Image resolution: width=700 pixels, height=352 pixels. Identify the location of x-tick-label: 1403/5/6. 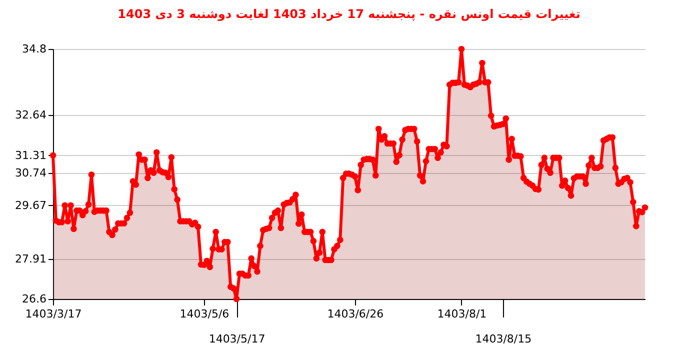
(205, 314).